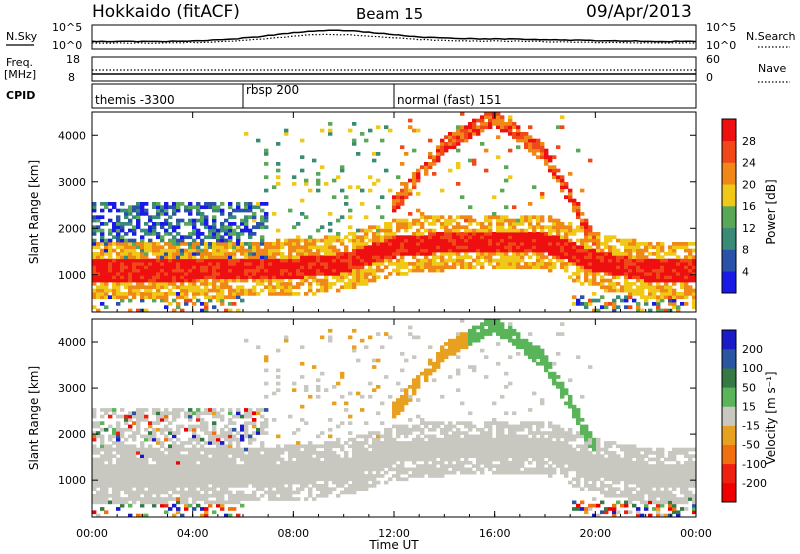  What do you see at coordinates (73, 59) in the screenshot?
I see `freq-tick-high: 18` at bounding box center [73, 59].